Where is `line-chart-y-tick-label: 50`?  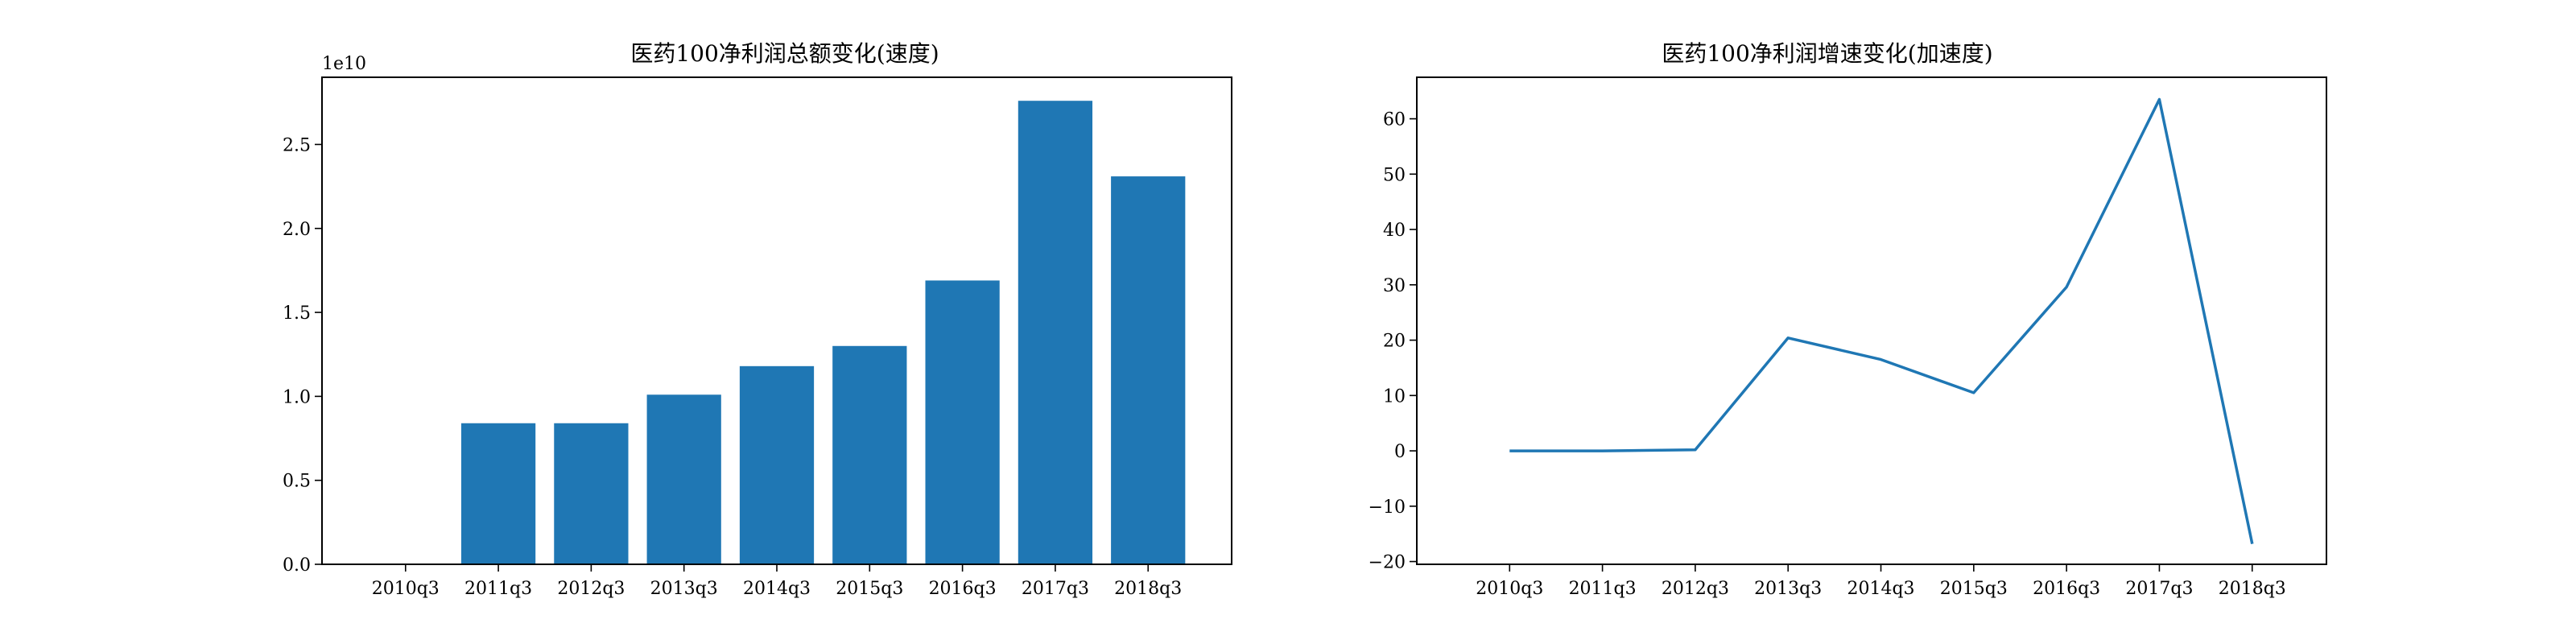 line-chart-y-tick-label: 50 is located at coordinates (1394, 175).